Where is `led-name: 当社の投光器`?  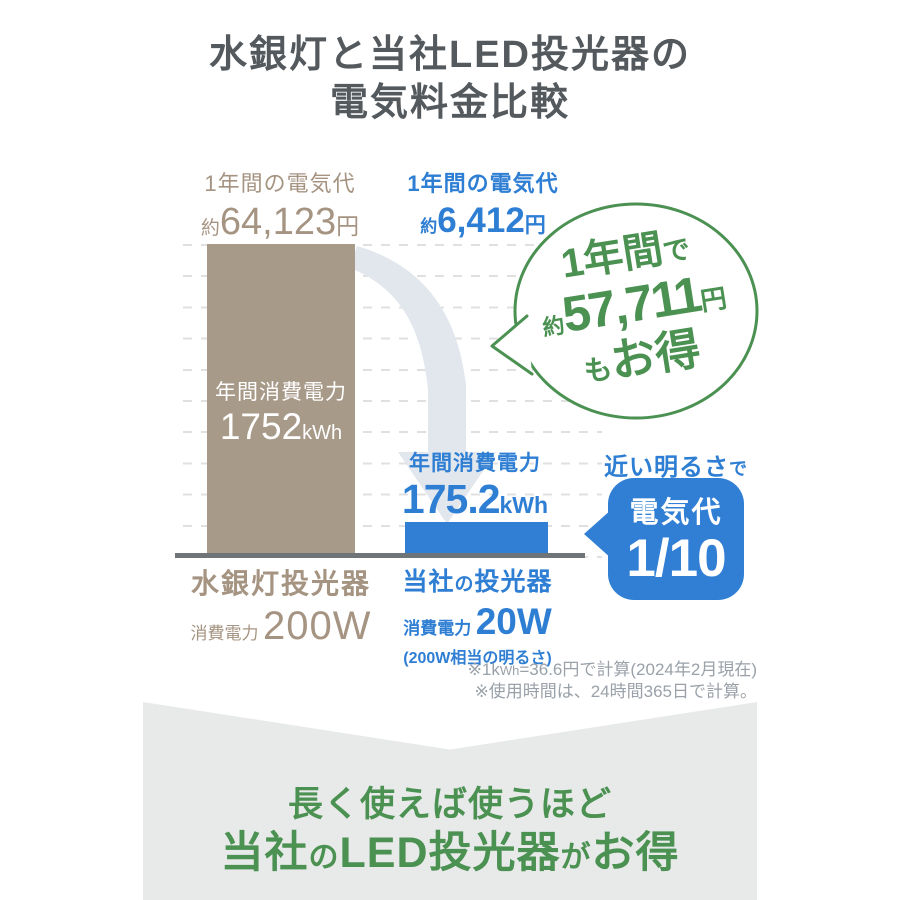 led-name: 当社の投光器 is located at coordinates (477, 580).